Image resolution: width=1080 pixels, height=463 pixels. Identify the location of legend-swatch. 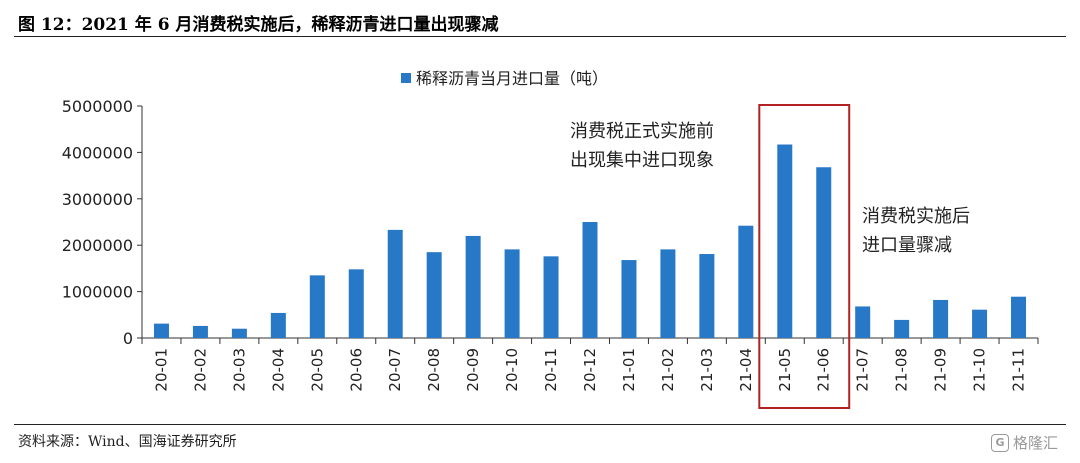
(406, 78).